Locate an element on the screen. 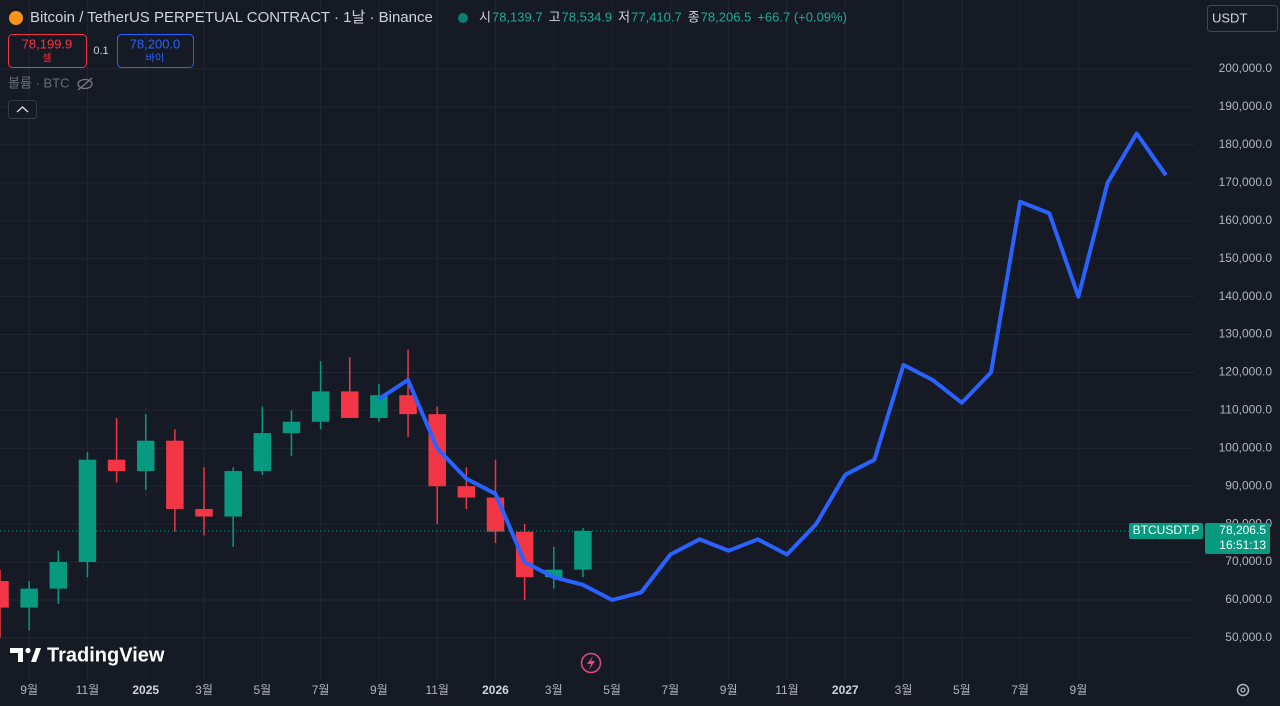 The width and height of the screenshot is (1280, 706). y-tick-label: 110,000.0 is located at coordinates (1246, 410).